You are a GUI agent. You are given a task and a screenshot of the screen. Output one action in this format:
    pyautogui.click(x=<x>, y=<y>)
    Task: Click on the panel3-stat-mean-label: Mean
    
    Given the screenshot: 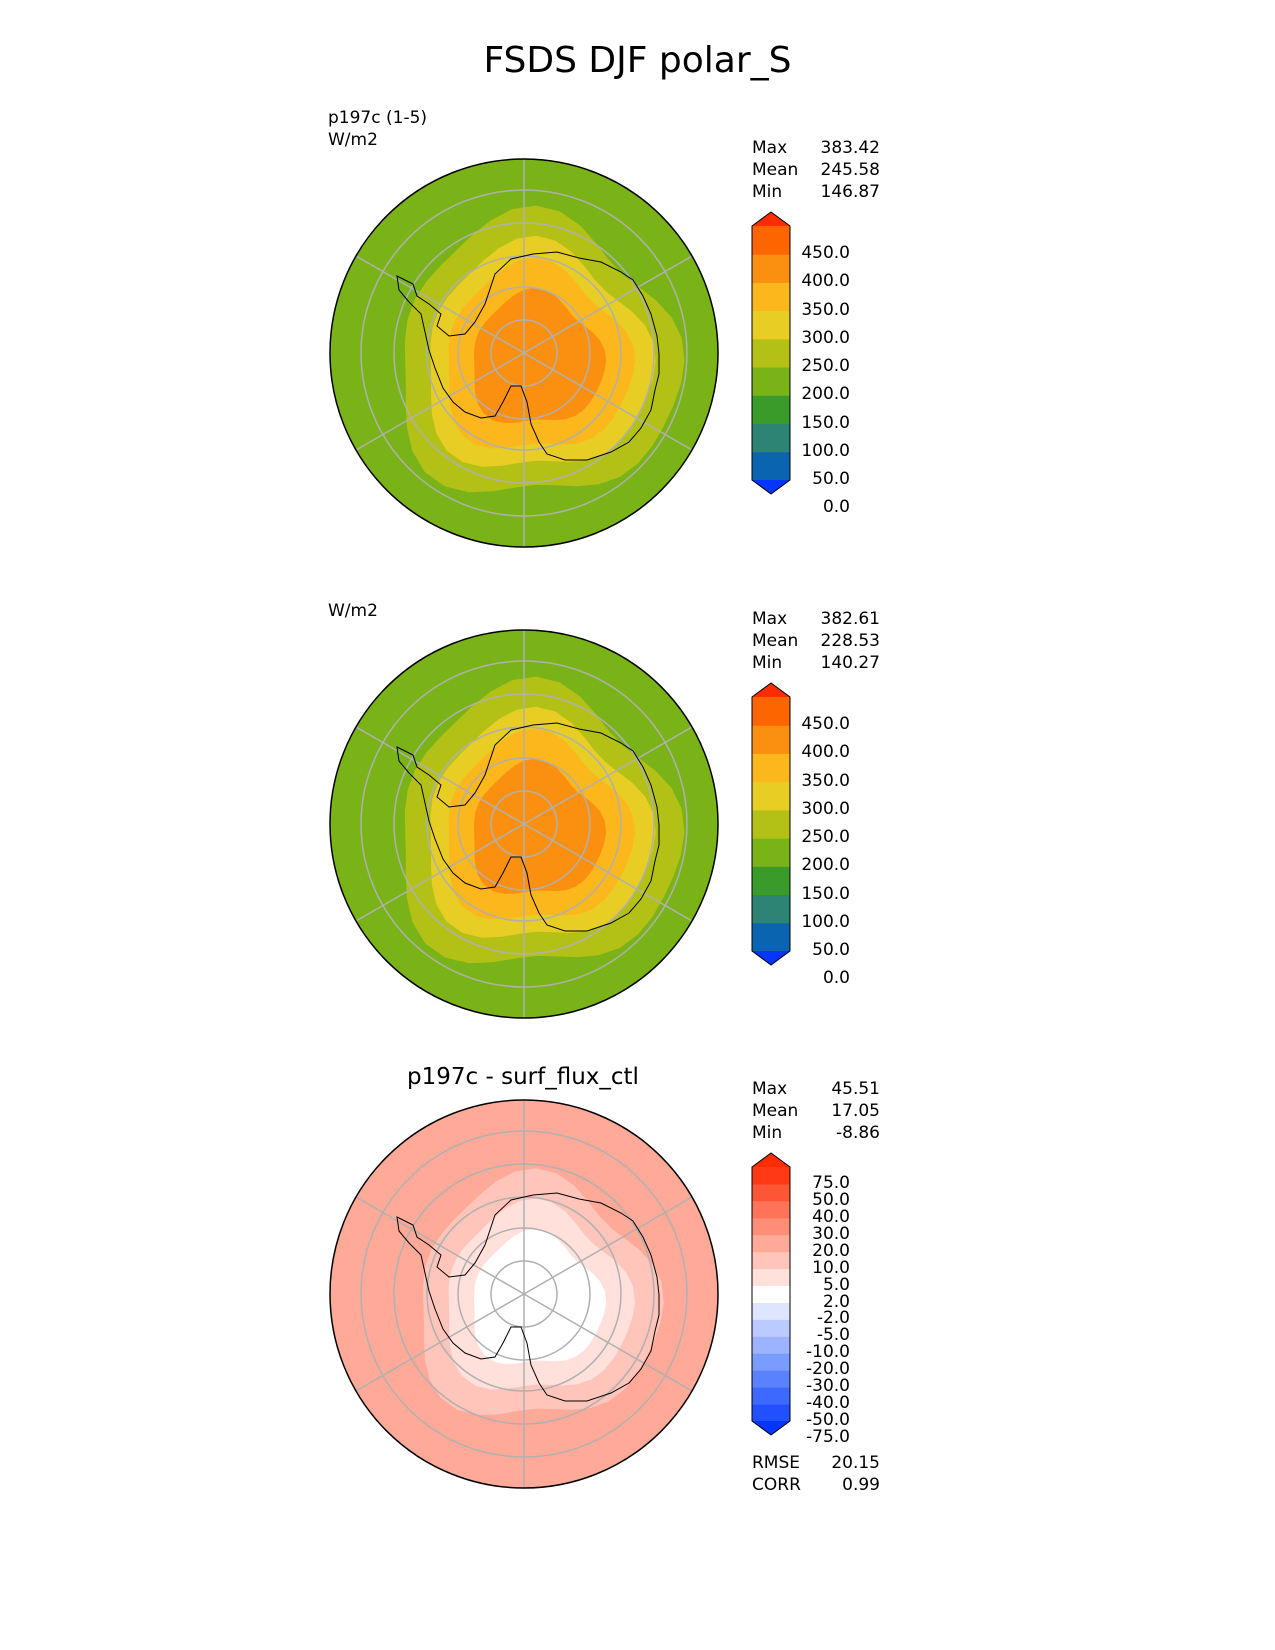 What is the action you would take?
    pyautogui.click(x=775, y=1111)
    